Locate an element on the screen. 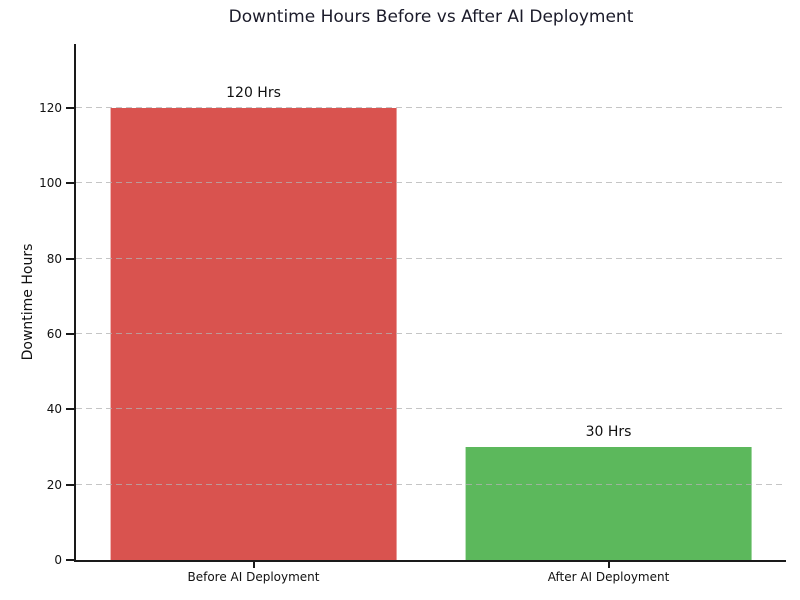  bar-after-ai is located at coordinates (608, 503).